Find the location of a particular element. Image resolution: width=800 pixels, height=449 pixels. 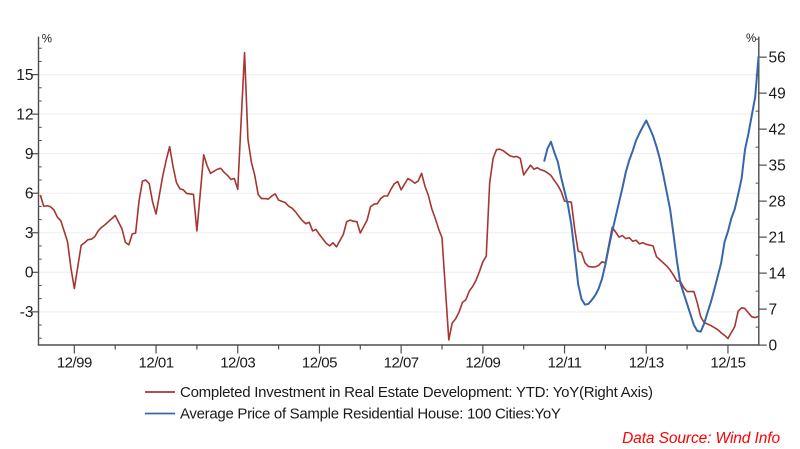

svg-text: Data Source: Wind Info is located at coordinates (701, 438).